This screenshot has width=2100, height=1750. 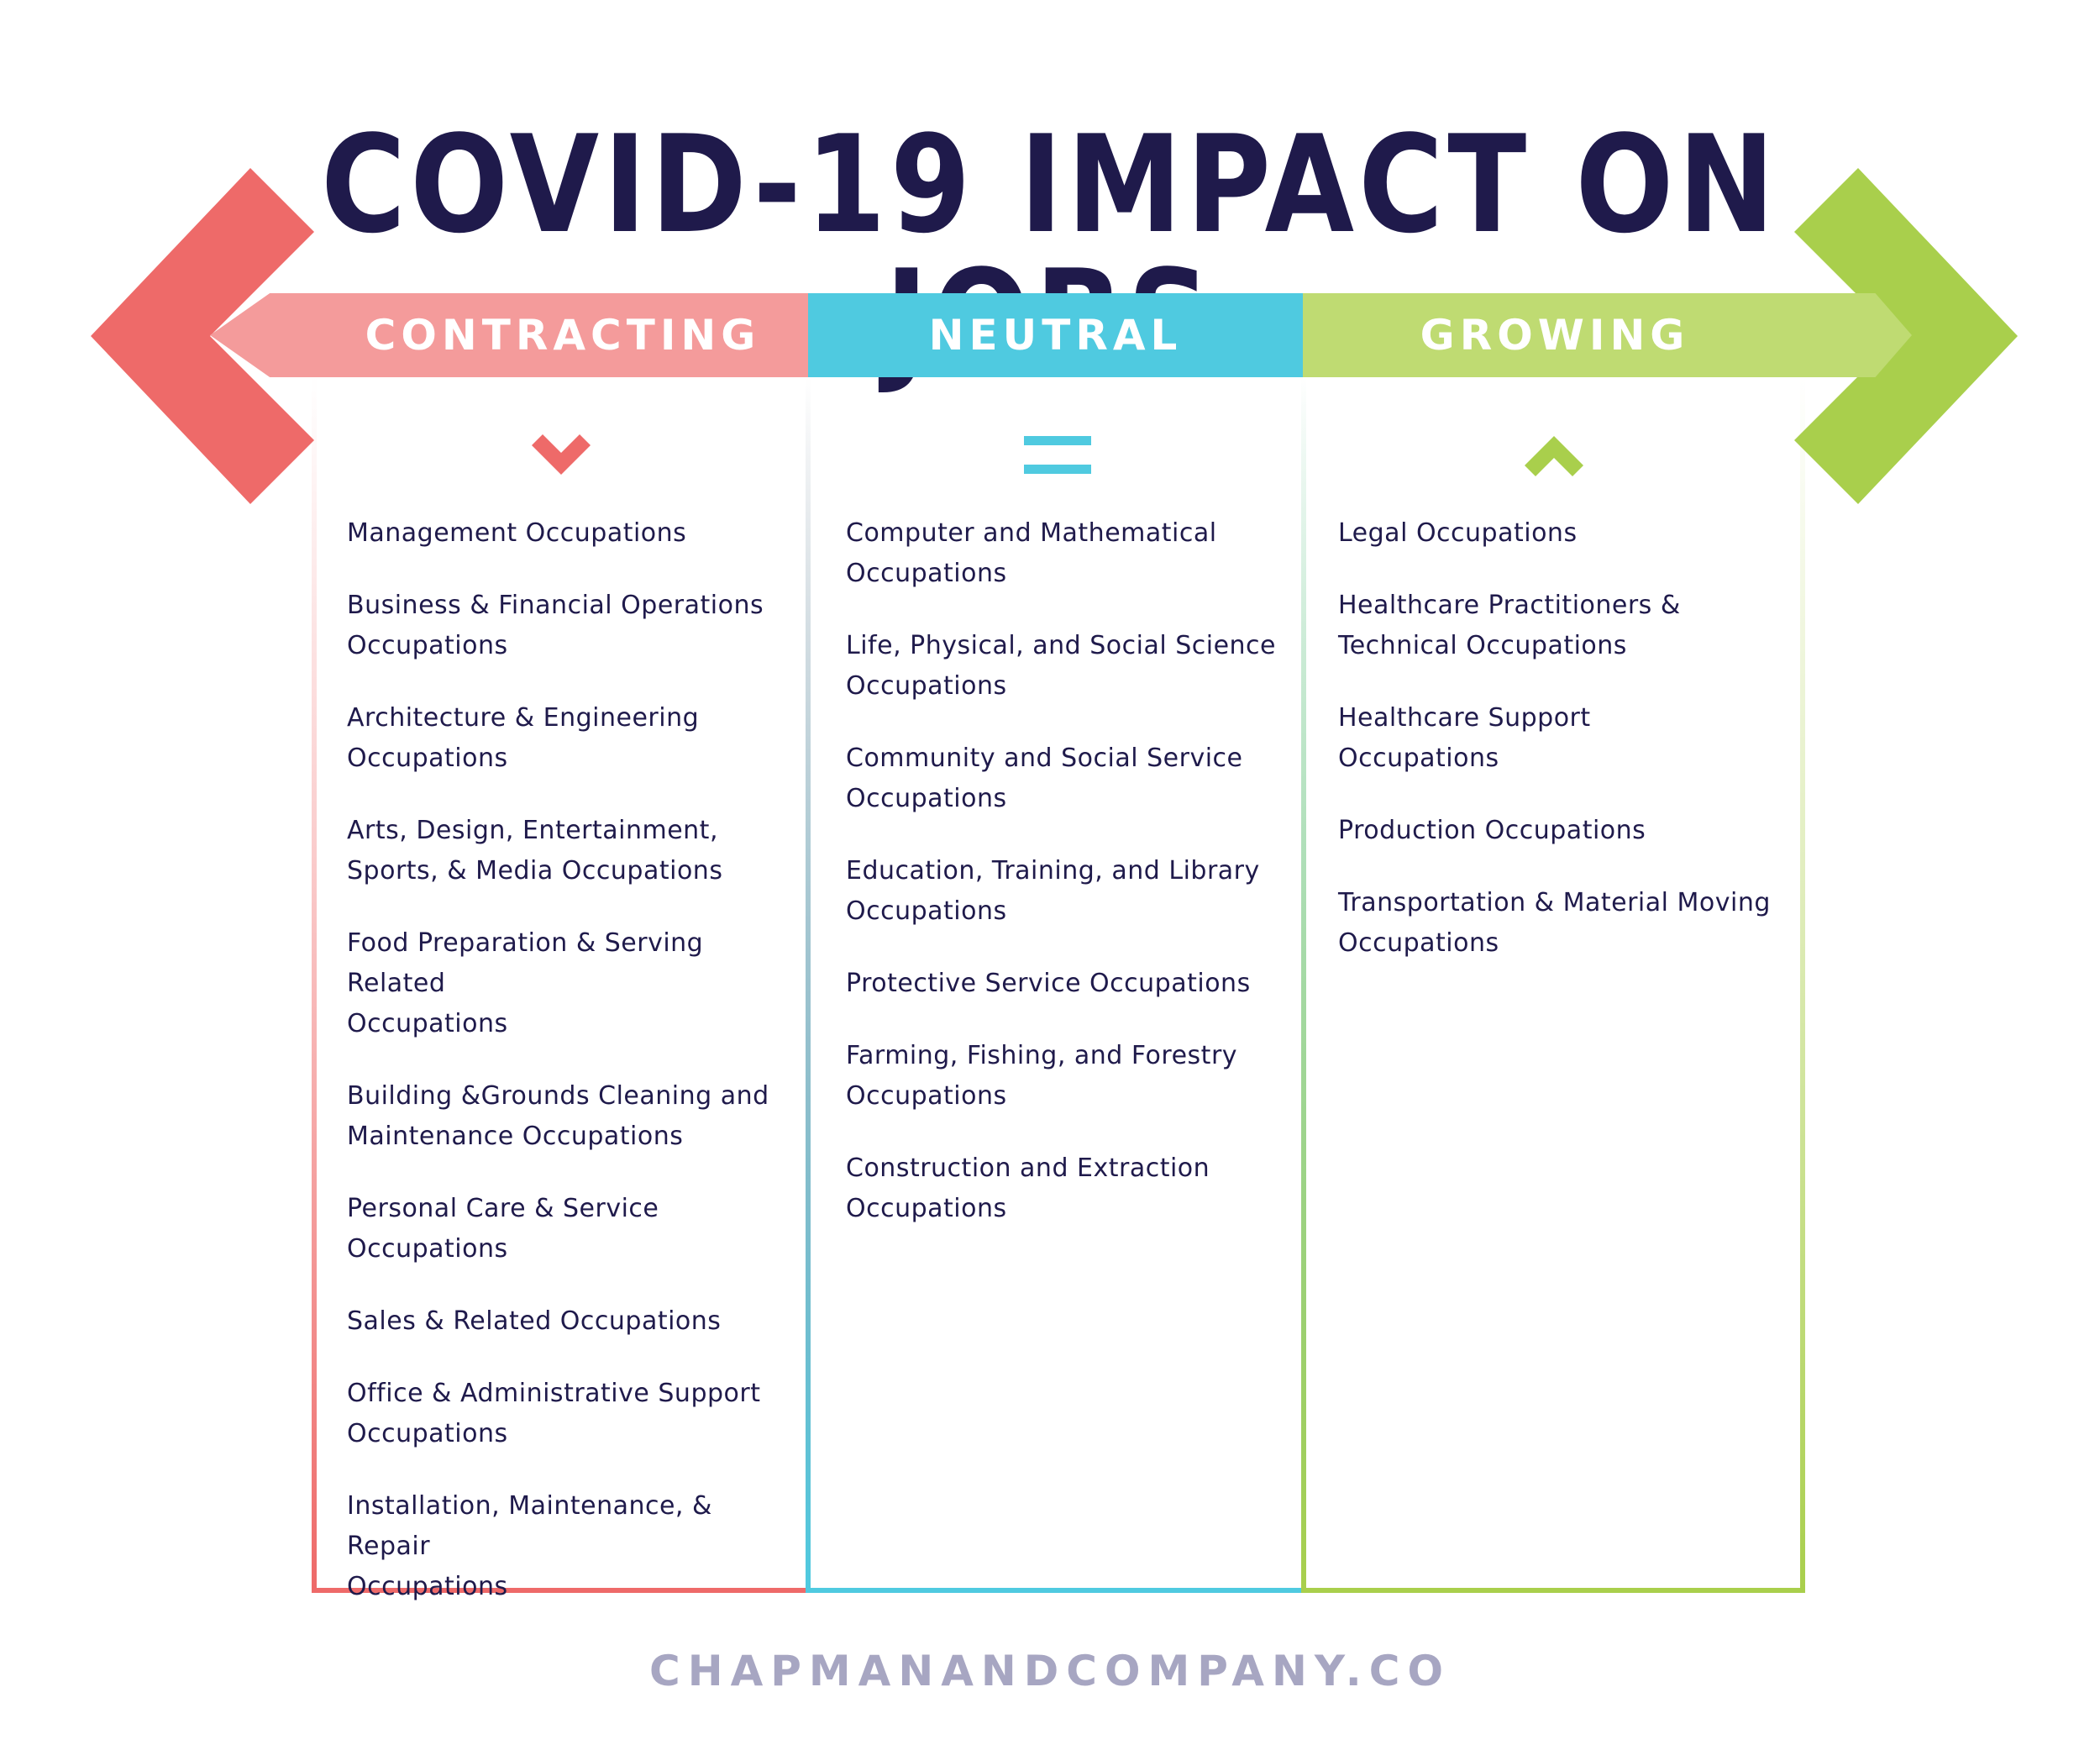 I want to click on list-item: Personal Care & Service Occupations, so click(x=503, y=1229).